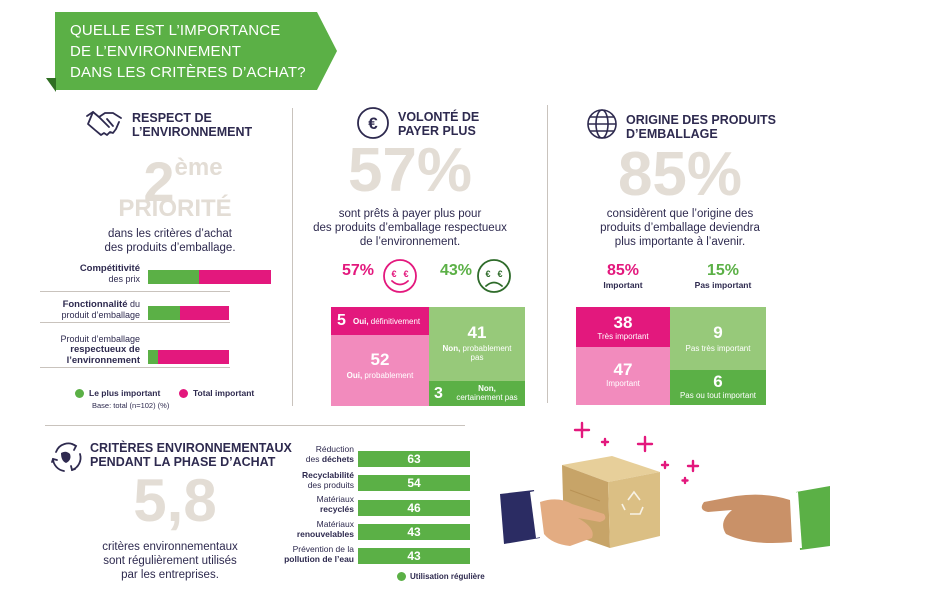 Image resolution: width=950 pixels, height=600 pixels. I want to click on criteres-big-number: 5,8, so click(175, 500).